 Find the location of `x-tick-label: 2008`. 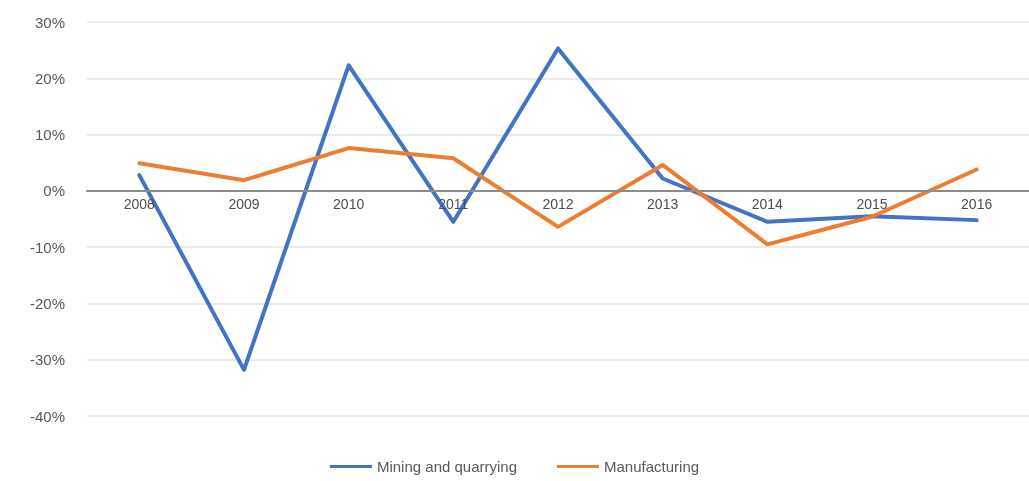

x-tick-label: 2008 is located at coordinates (139, 203).